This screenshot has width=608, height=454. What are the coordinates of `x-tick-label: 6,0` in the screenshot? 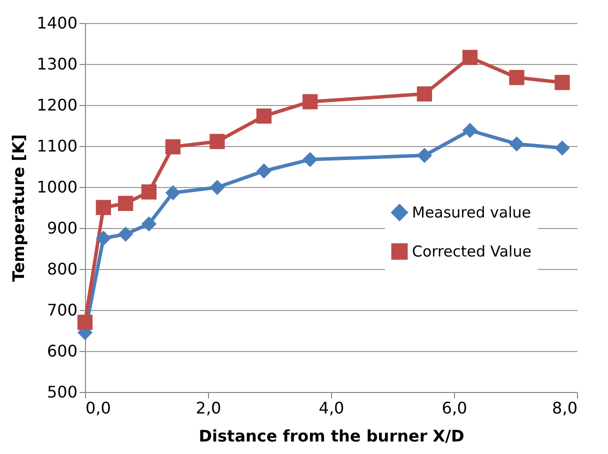 It's located at (455, 408).